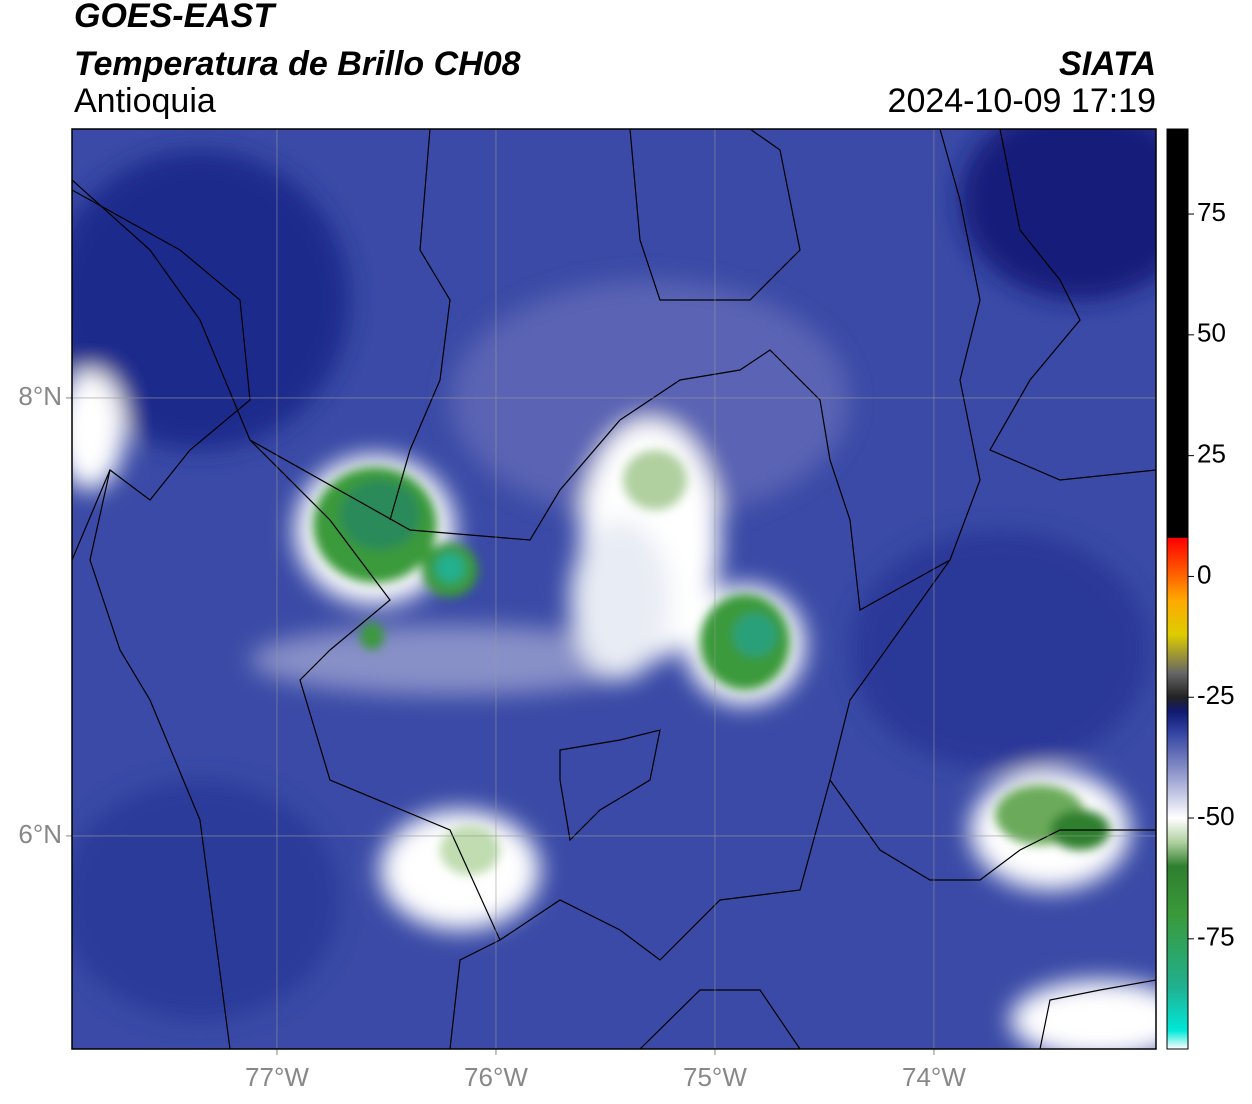 The height and width of the screenshot is (1104, 1252). I want to click on x-tick-label: 77°W, so click(277, 1077).